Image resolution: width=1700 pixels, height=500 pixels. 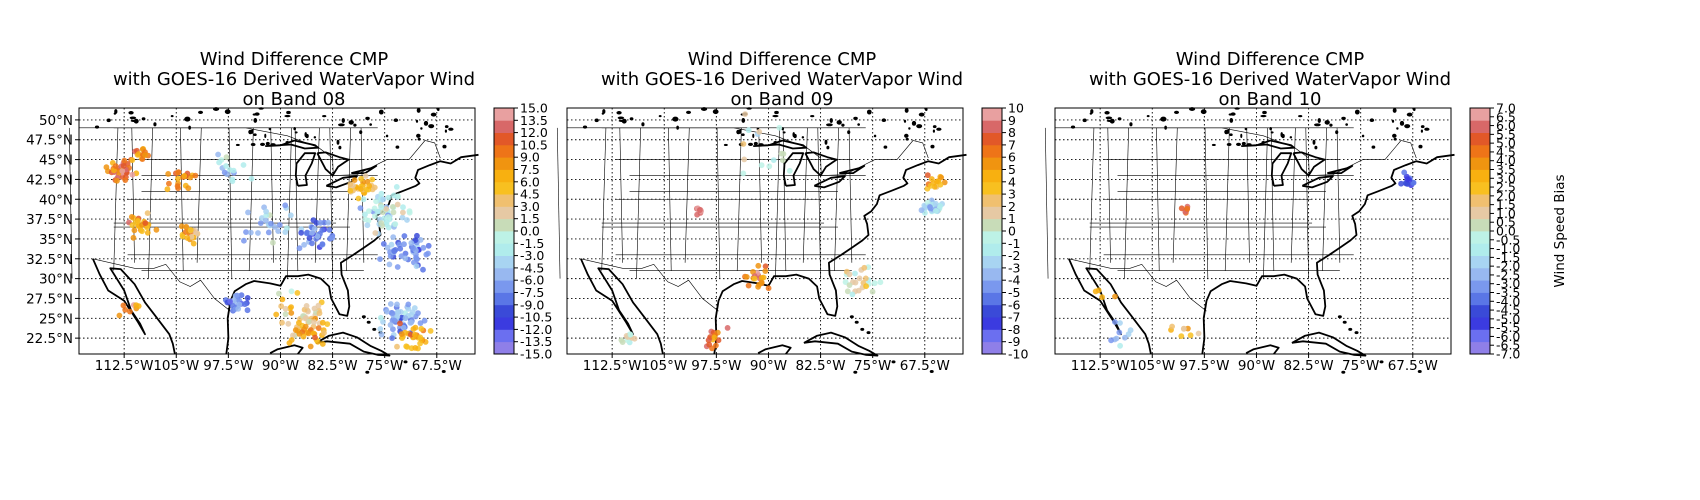 I want to click on colorbar-tick-label: 3.5, so click(x=1506, y=169).